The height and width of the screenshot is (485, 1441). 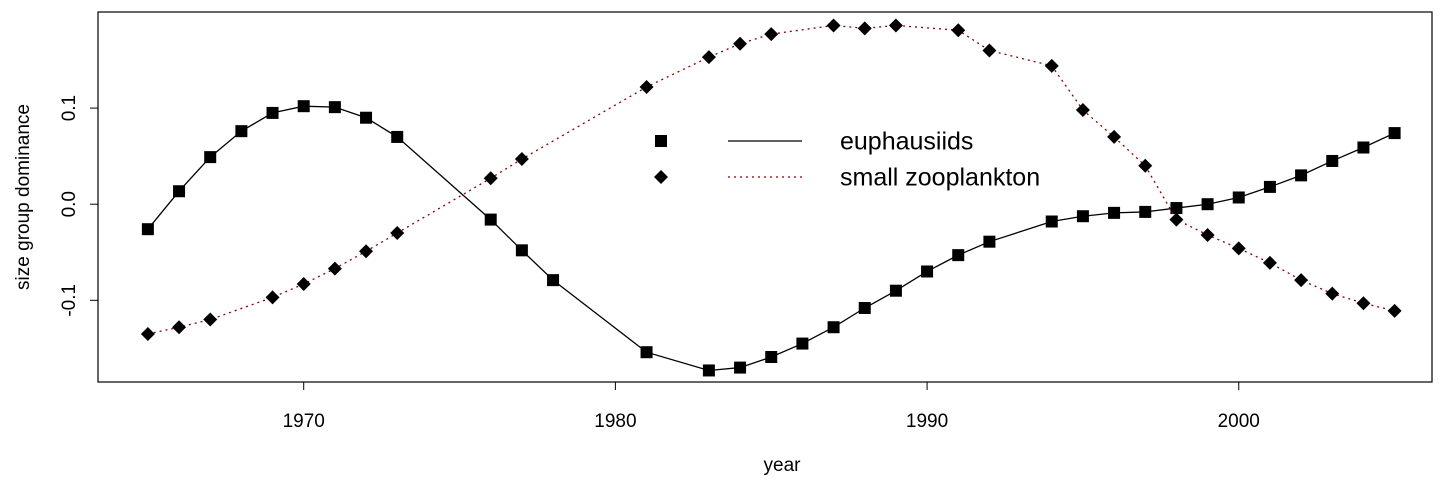 What do you see at coordinates (906, 142) in the screenshot?
I see `legend-label: euphausiids` at bounding box center [906, 142].